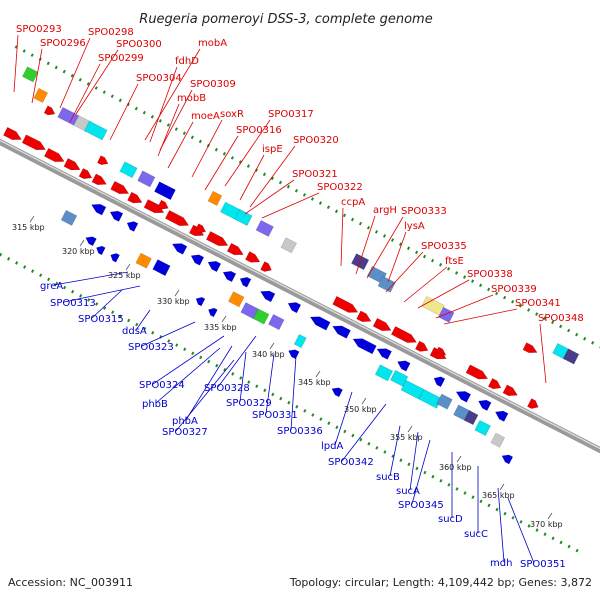 Image resolution: width=600 pixels, height=600 pixels. I want to click on gene-label-spo0316: SPO0316, so click(259, 130).